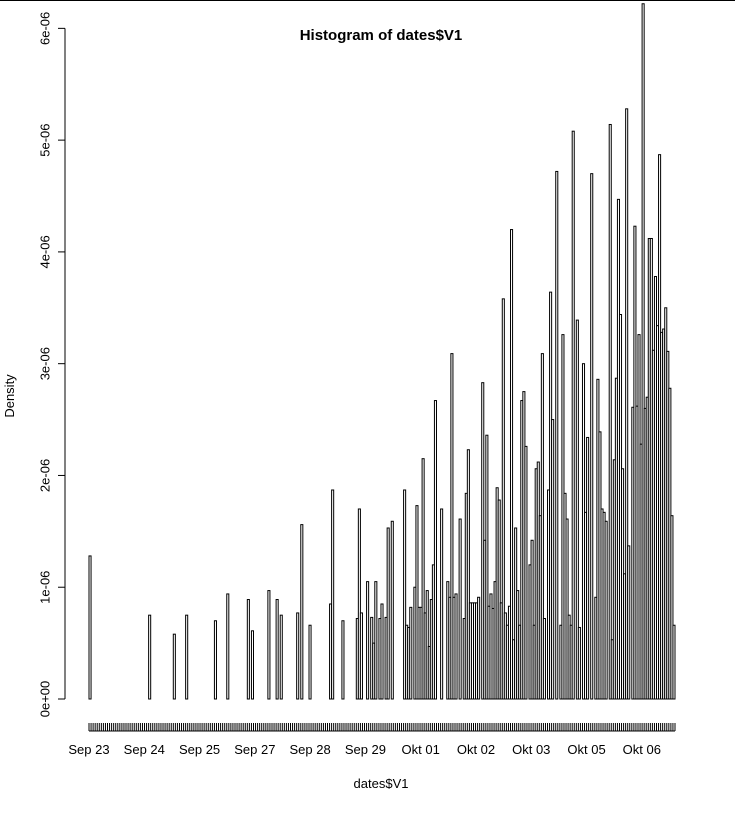  Describe the element at coordinates (476, 749) in the screenshot. I see `x-tick-label: Okt 02` at that location.